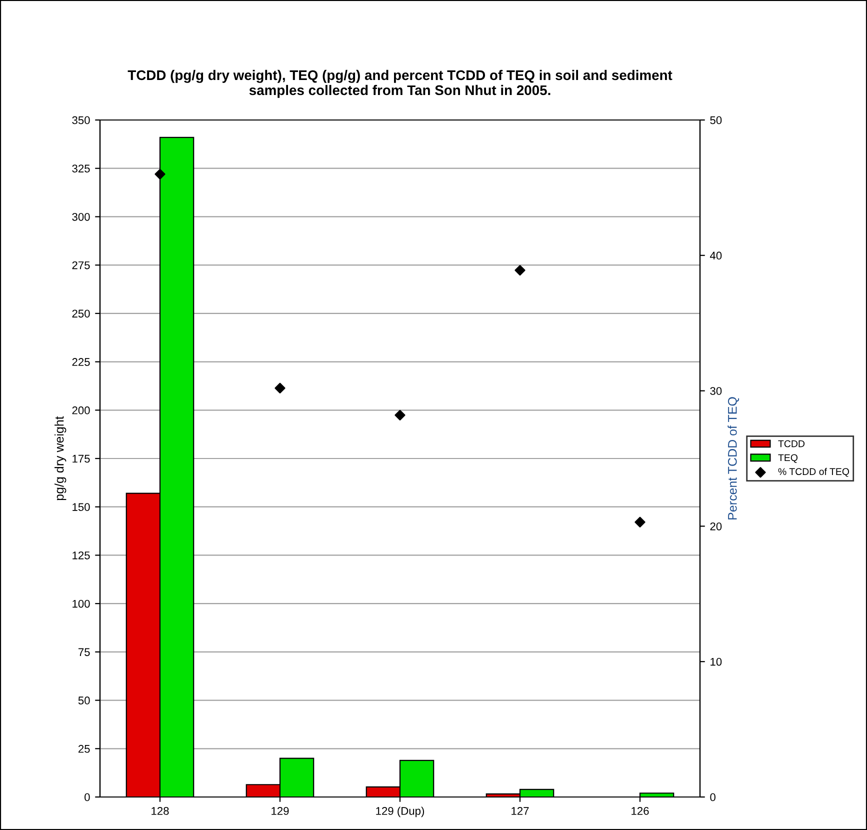 The height and width of the screenshot is (830, 867). I want to click on x-tick-label: 129, so click(280, 811).